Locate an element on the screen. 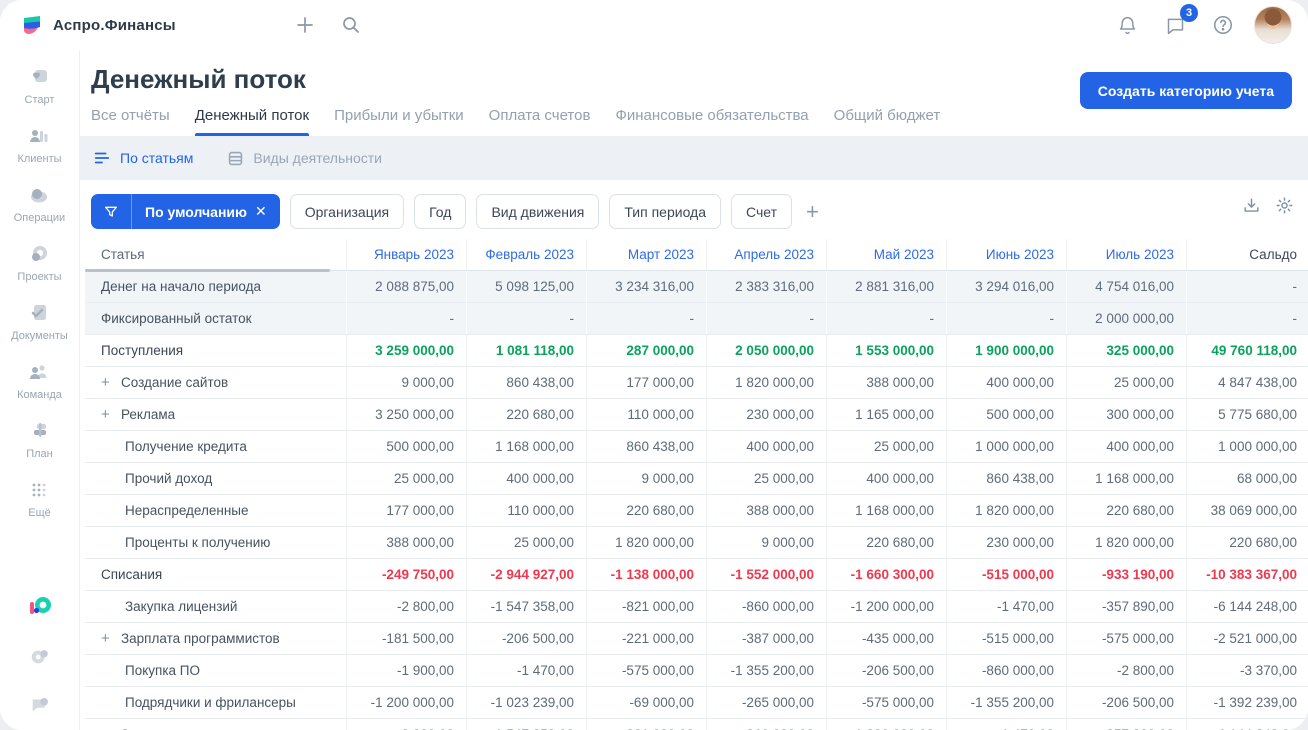  cell-value: 2 881 316,00 is located at coordinates (886, 286).